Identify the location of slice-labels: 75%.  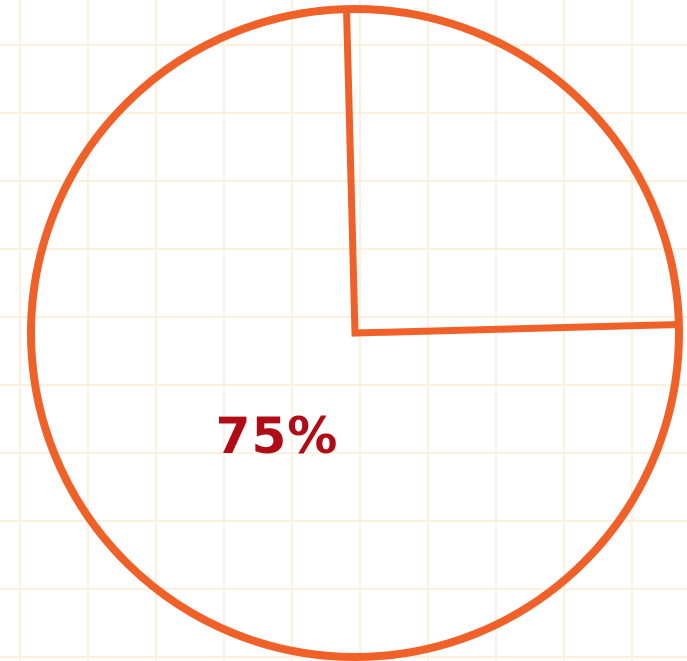
(277, 436).